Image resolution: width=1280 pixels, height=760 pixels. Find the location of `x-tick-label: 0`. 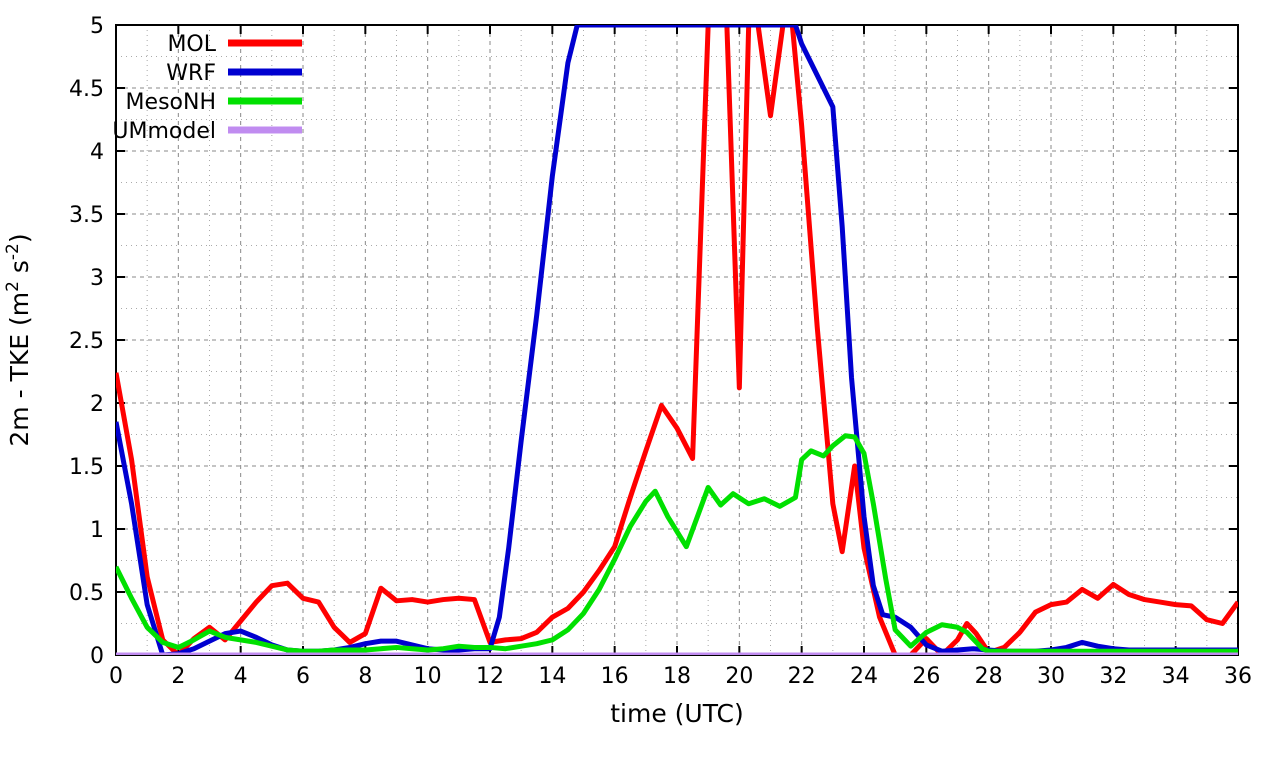

x-tick-label: 0 is located at coordinates (116, 676).